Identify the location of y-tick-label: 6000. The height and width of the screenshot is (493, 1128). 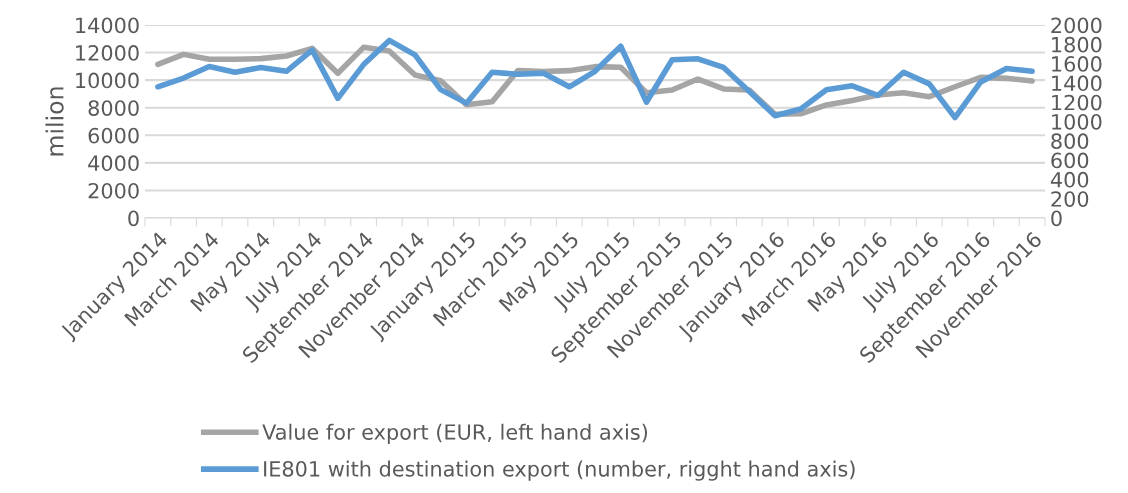
(113, 135).